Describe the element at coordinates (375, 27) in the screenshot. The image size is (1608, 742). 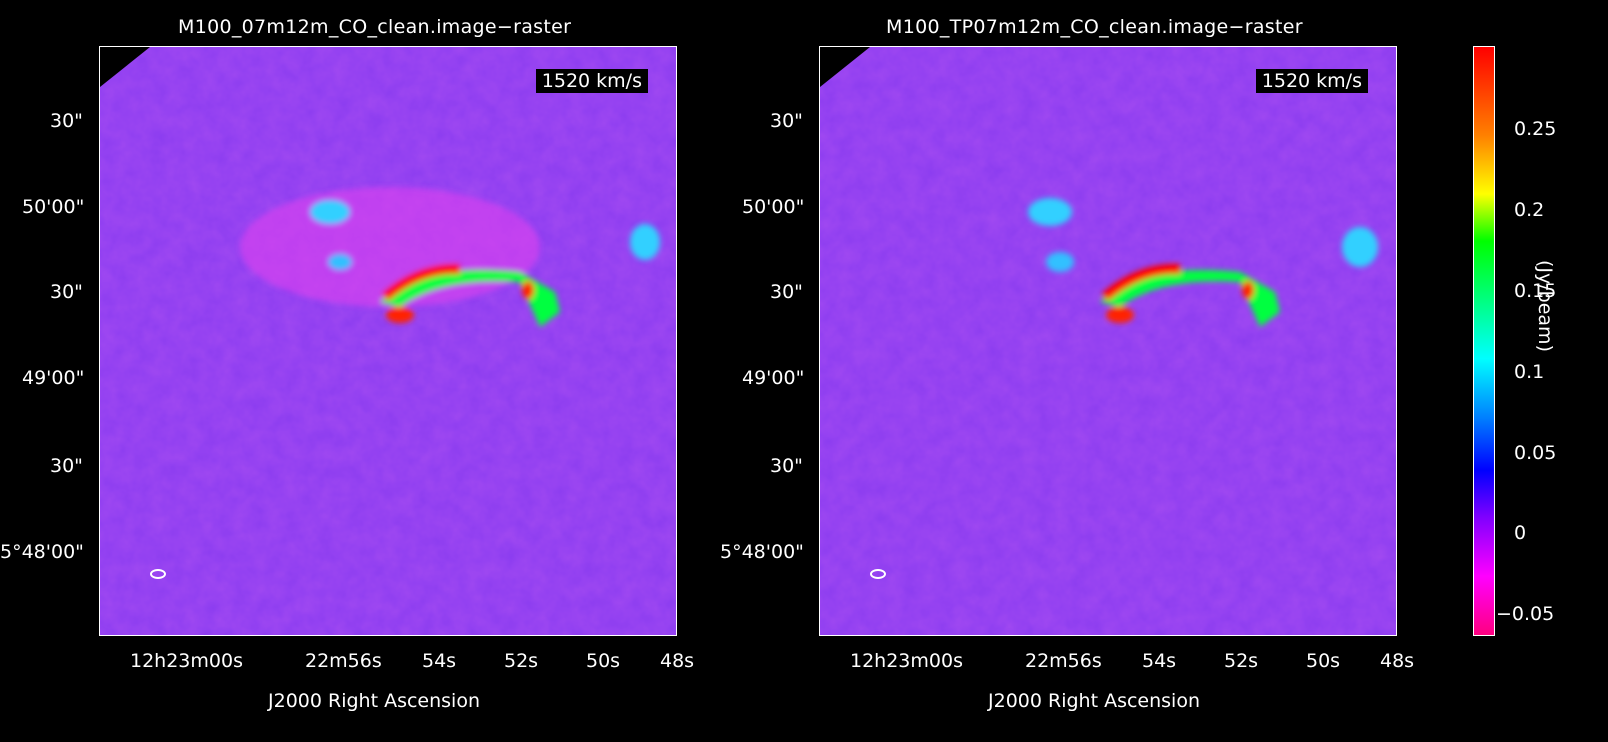
I see `panel-1-title: M100_07m12m_CO_clean.image−raster` at that location.